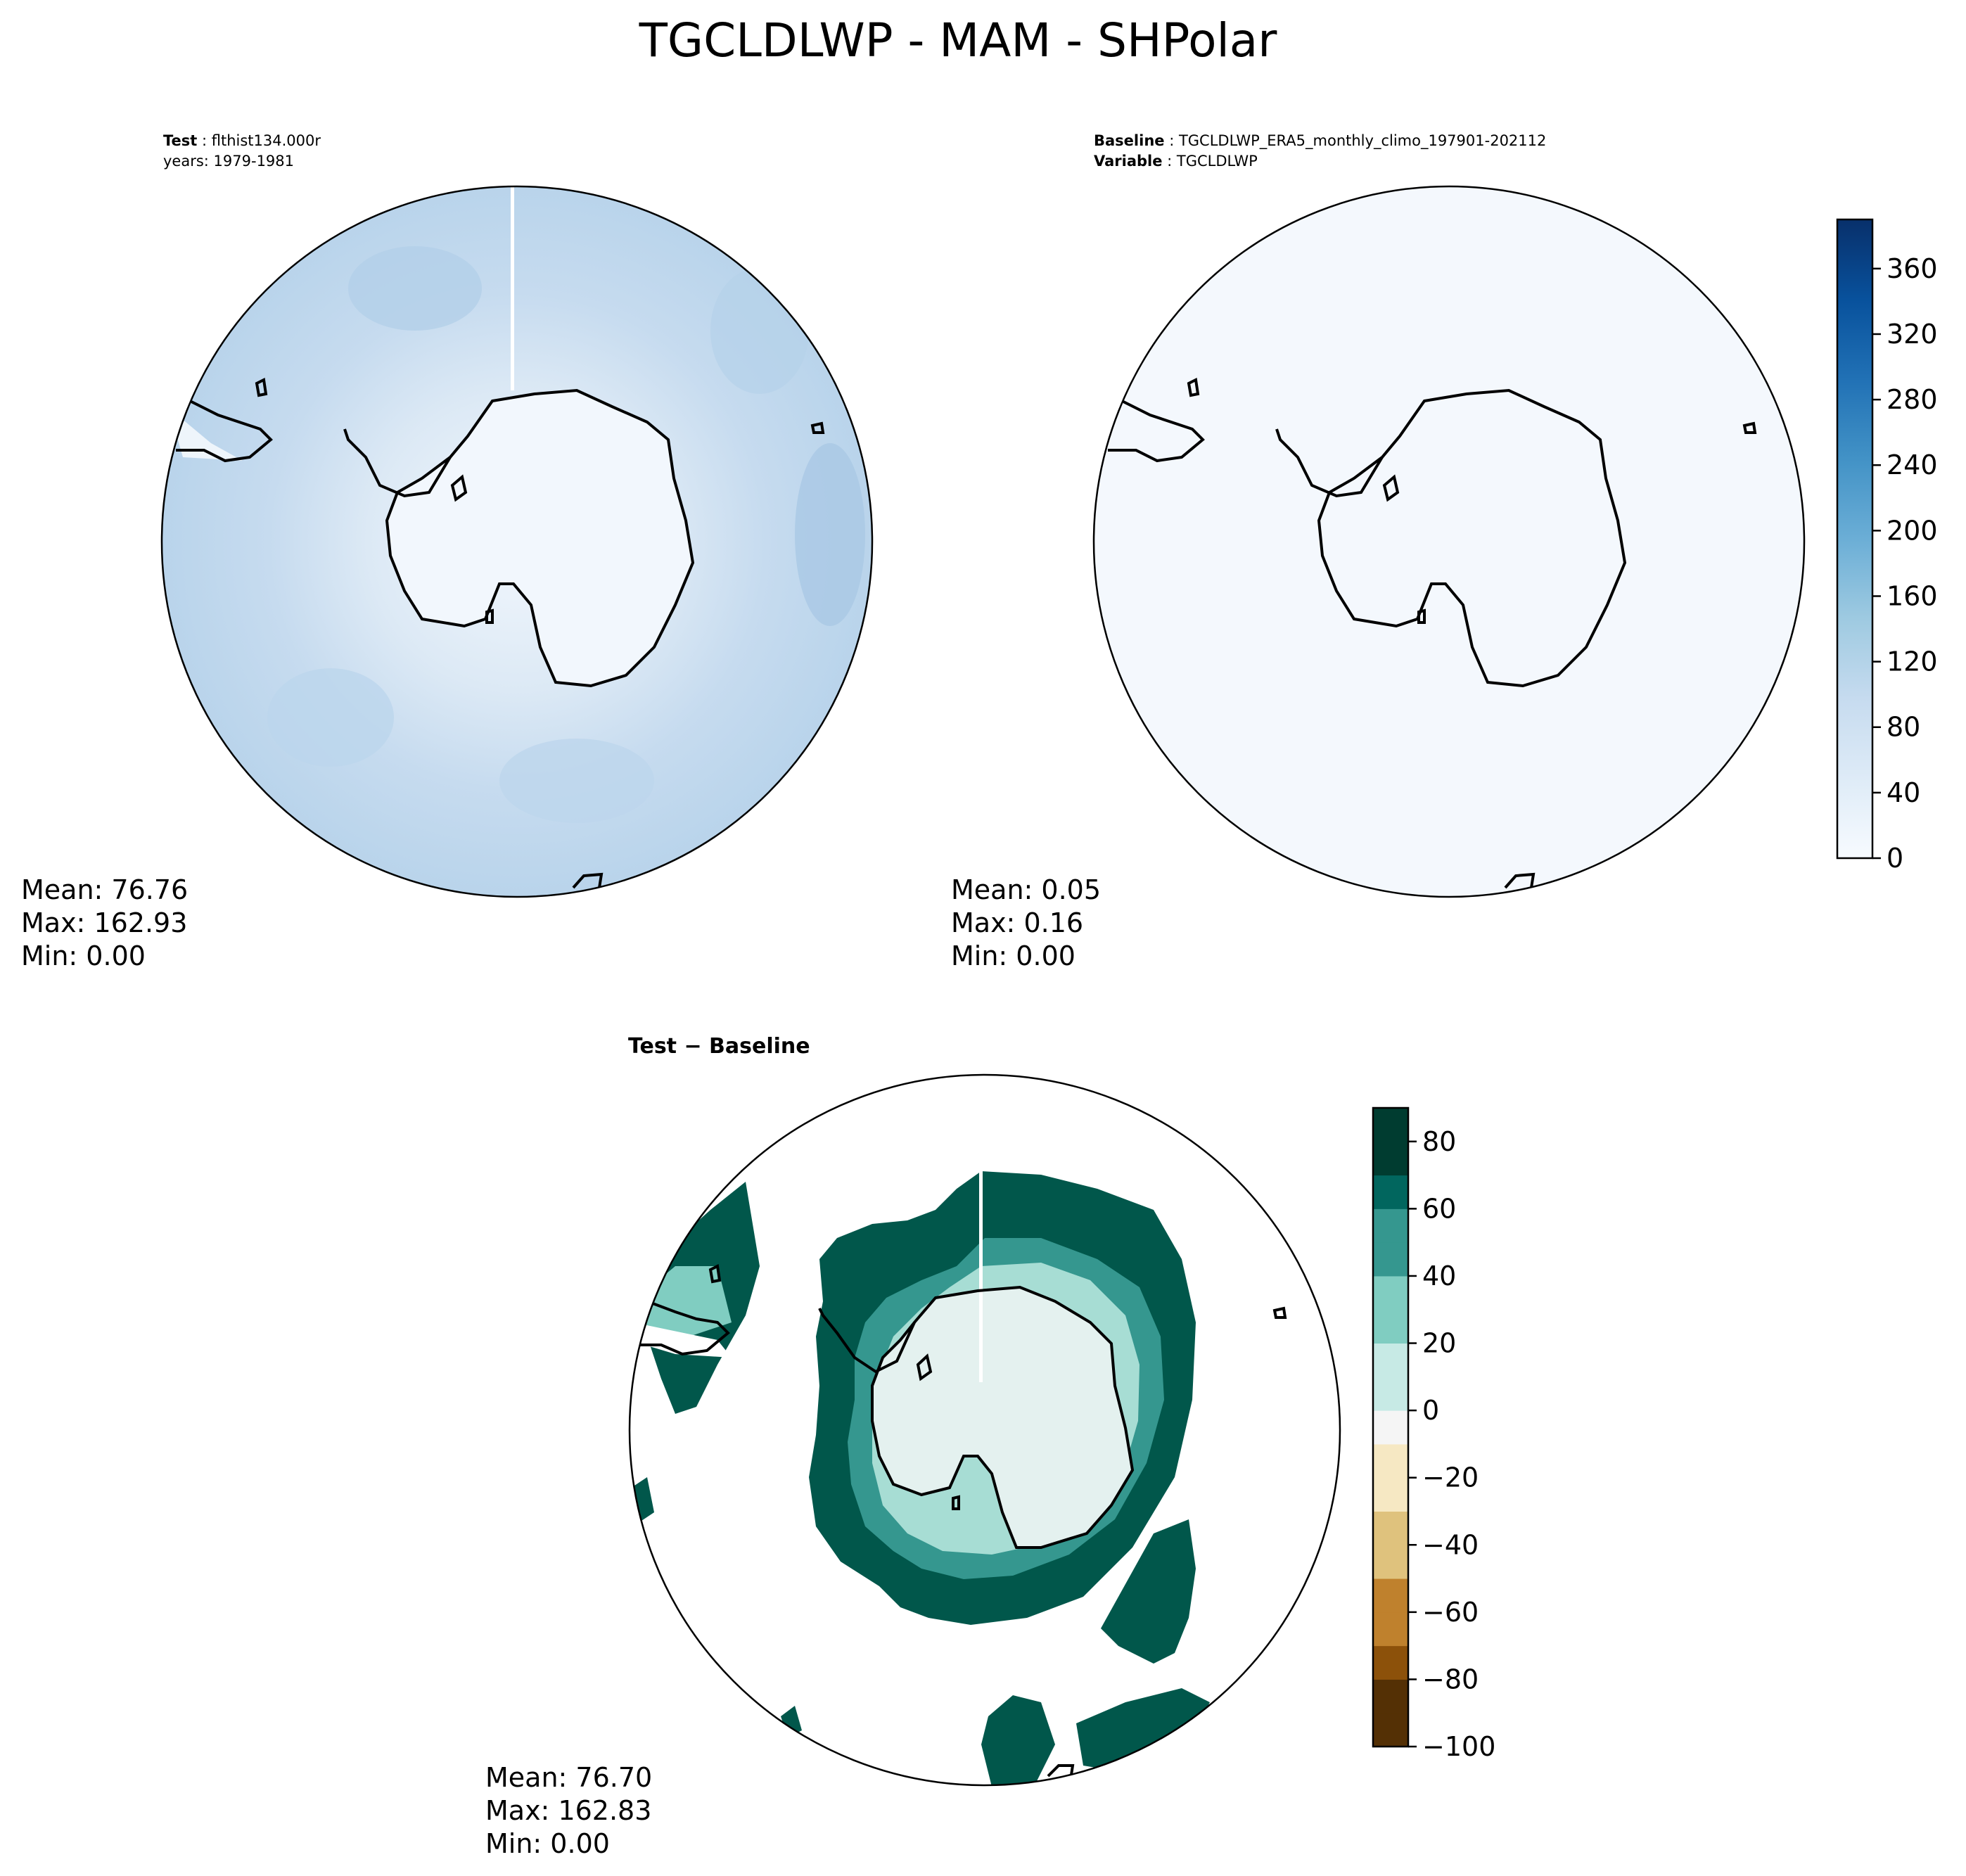 The height and width of the screenshot is (1876, 1966). What do you see at coordinates (568, 1810) in the screenshot?
I see `diff-stat-max: Max: 162.83` at bounding box center [568, 1810].